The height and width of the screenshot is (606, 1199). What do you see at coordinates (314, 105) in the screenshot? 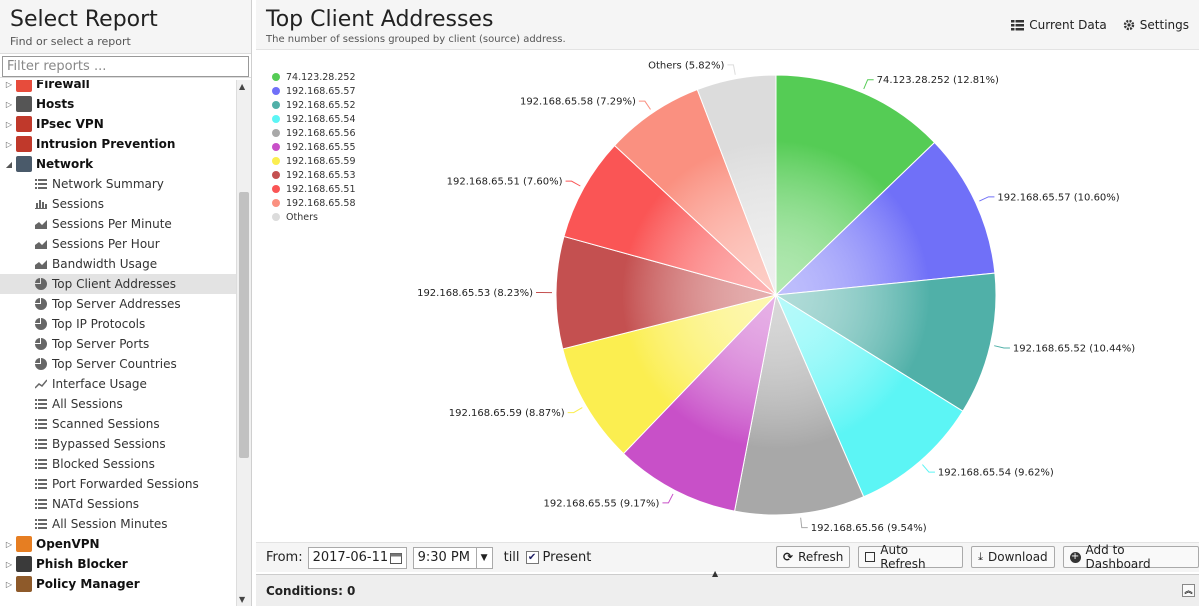
I see `legend-item: 192.168.65.52` at bounding box center [314, 105].